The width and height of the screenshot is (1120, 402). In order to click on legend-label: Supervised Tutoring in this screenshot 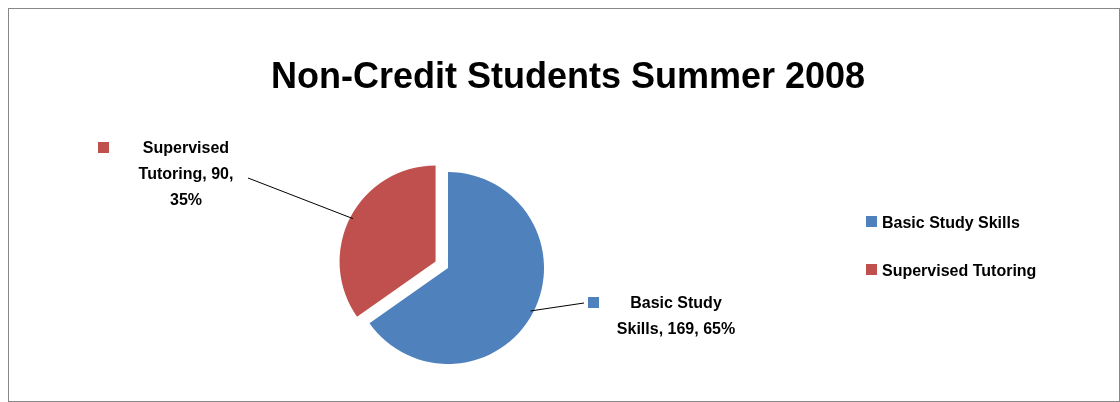, I will do `click(959, 270)`.